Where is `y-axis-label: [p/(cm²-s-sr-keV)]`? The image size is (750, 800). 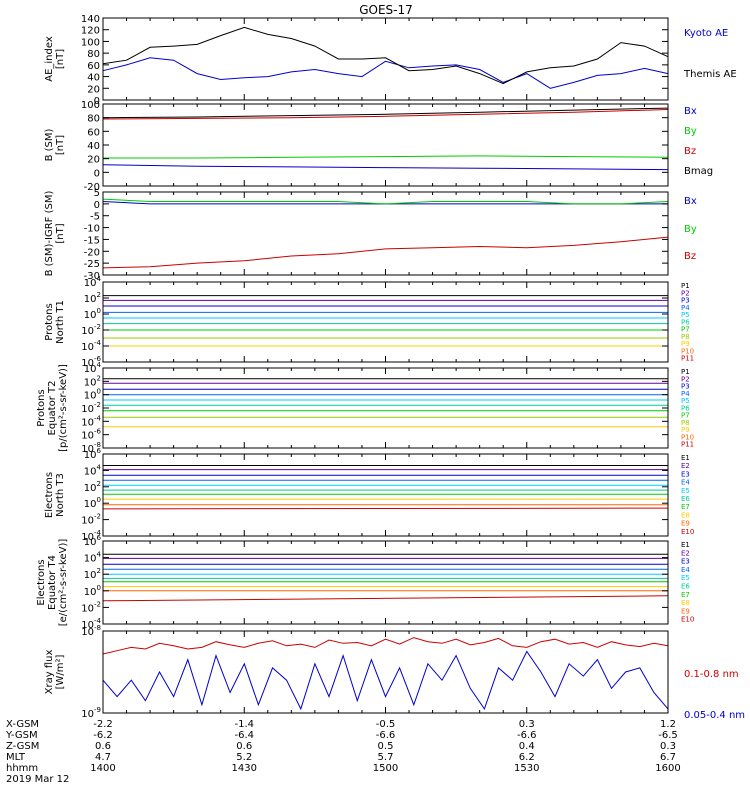 y-axis-label: [p/(cm²-s-sr-keV)] is located at coordinates (63, 408).